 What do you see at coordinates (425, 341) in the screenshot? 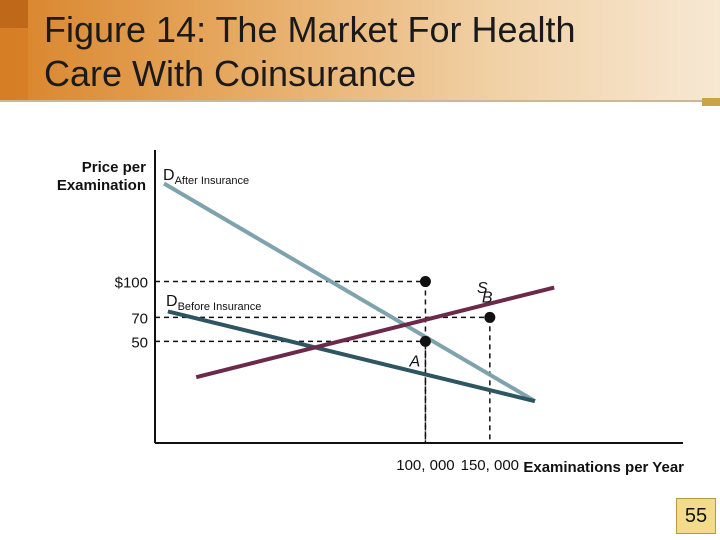
I see `point-marker-A` at bounding box center [425, 341].